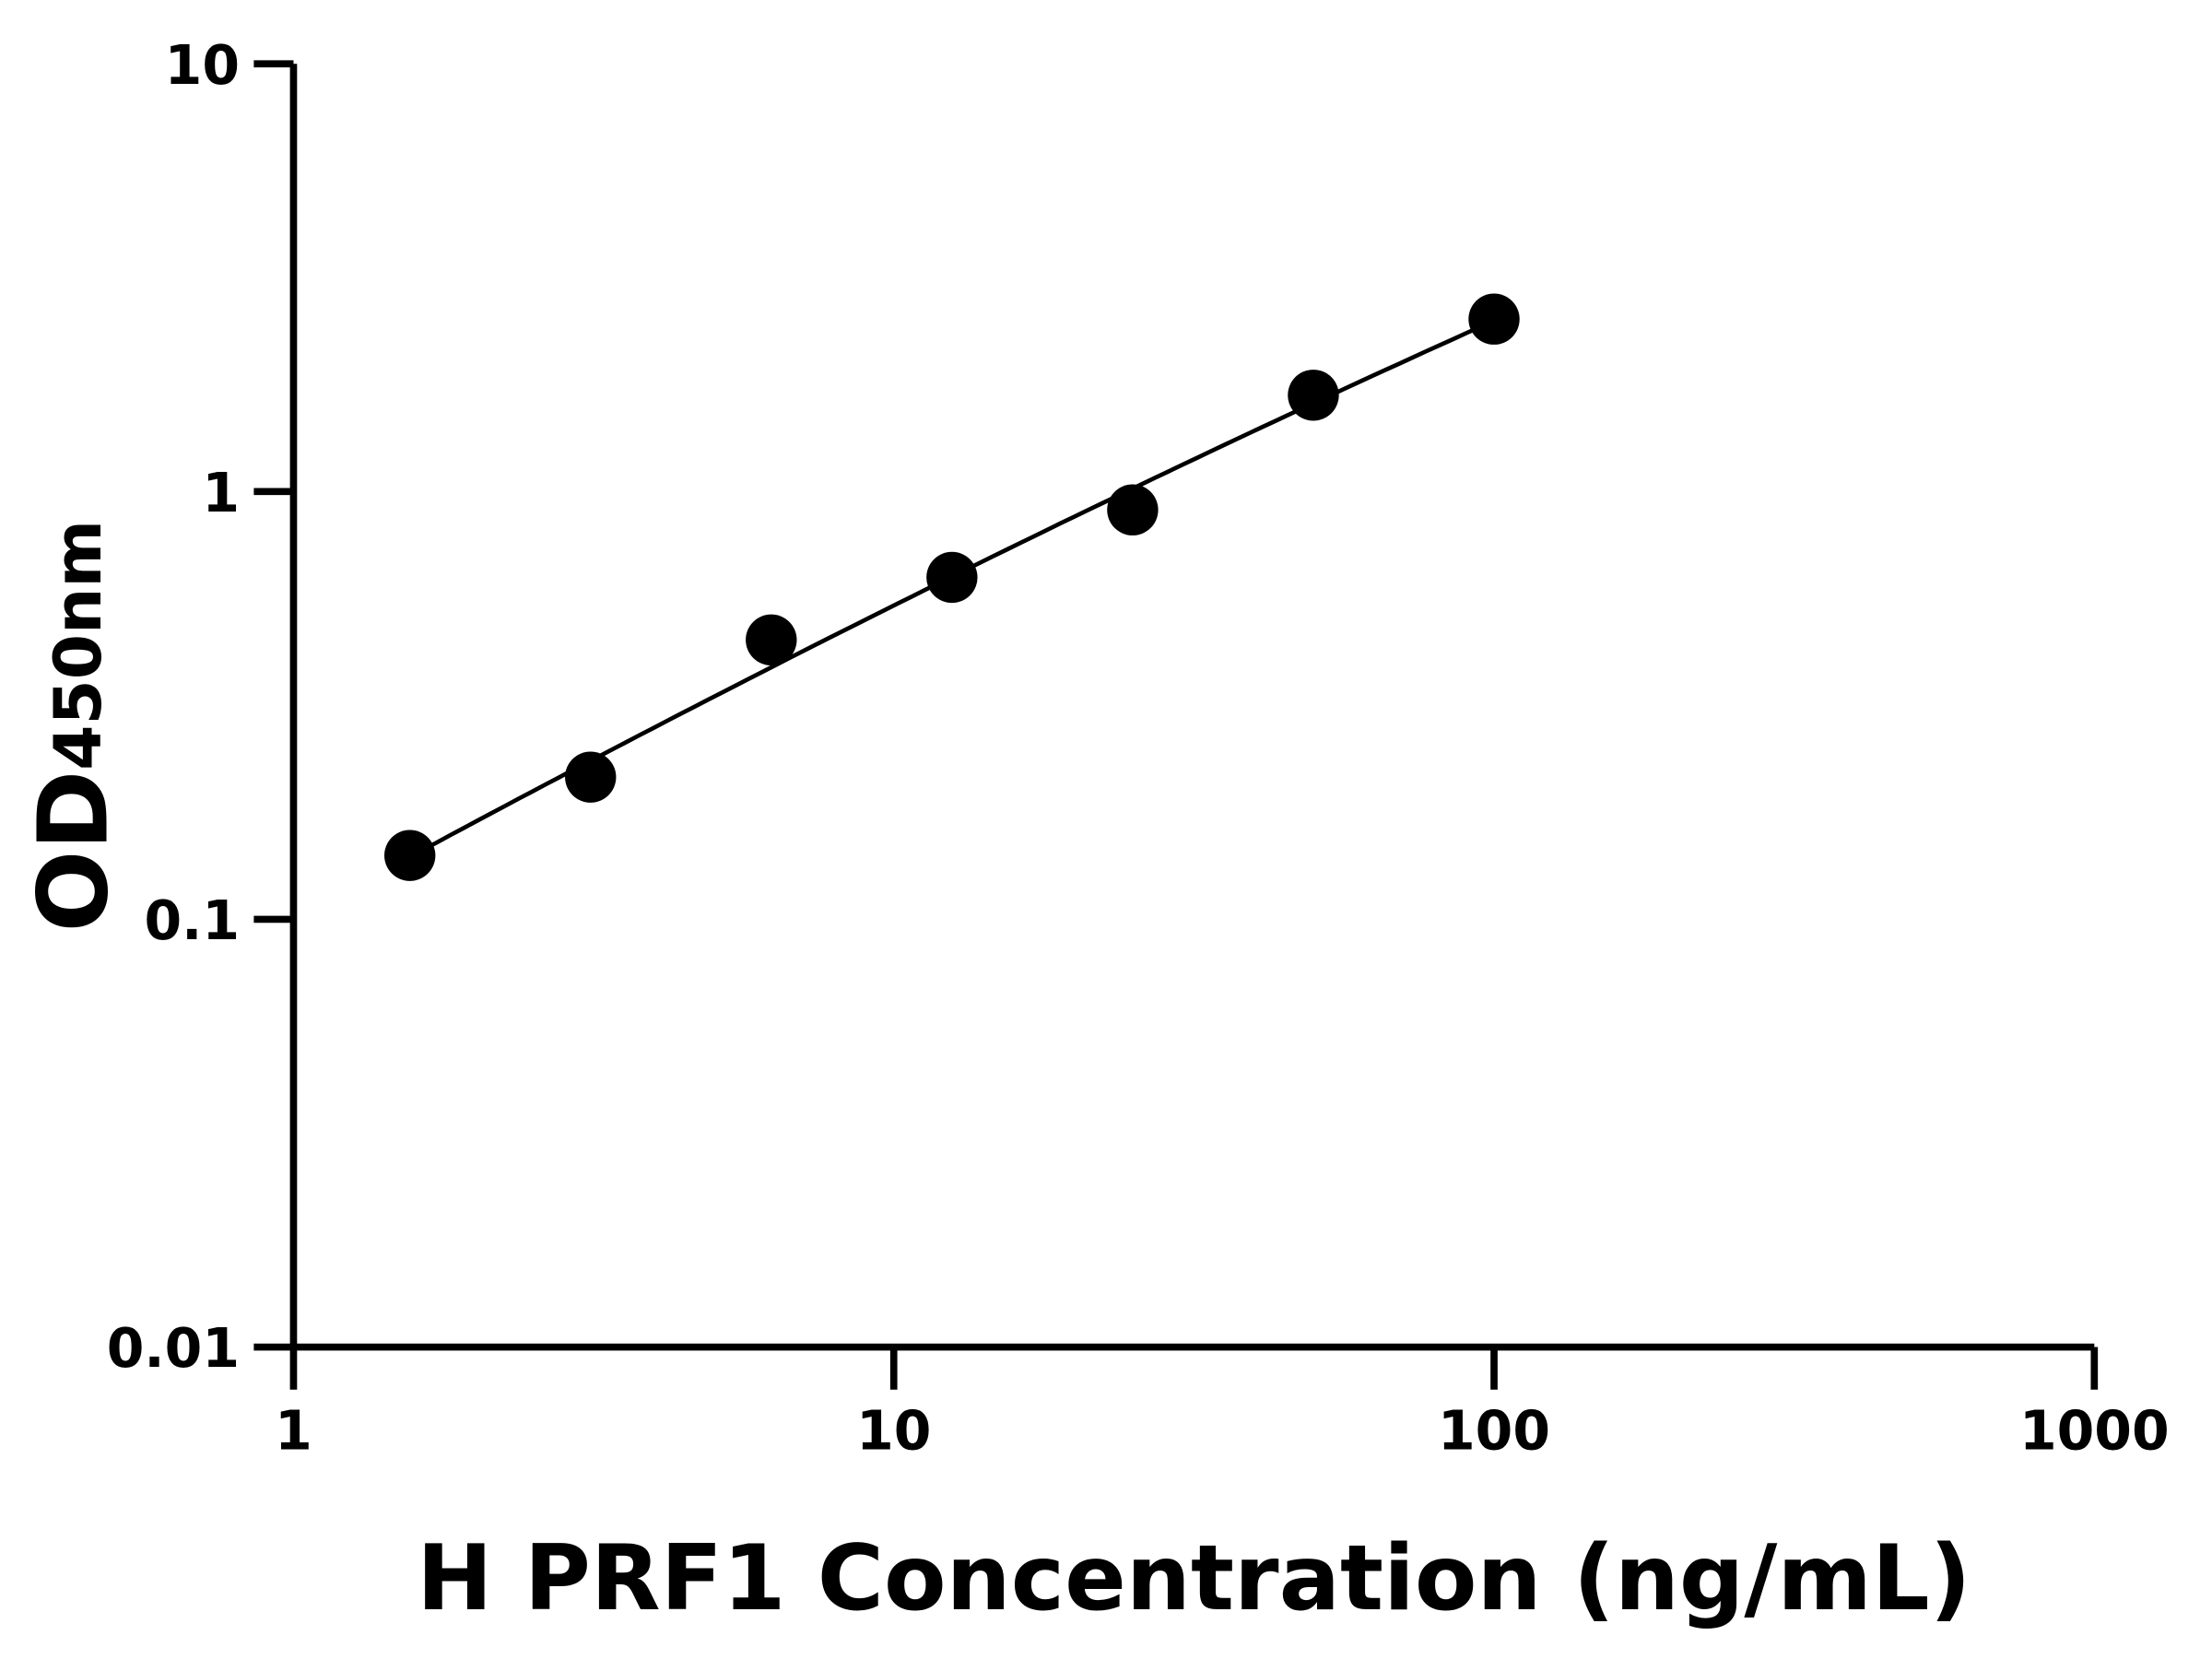 The height and width of the screenshot is (1659, 2212). I want to click on x-axis-label: H PRF1 Concentration (ng/mL), so click(1194, 1578).